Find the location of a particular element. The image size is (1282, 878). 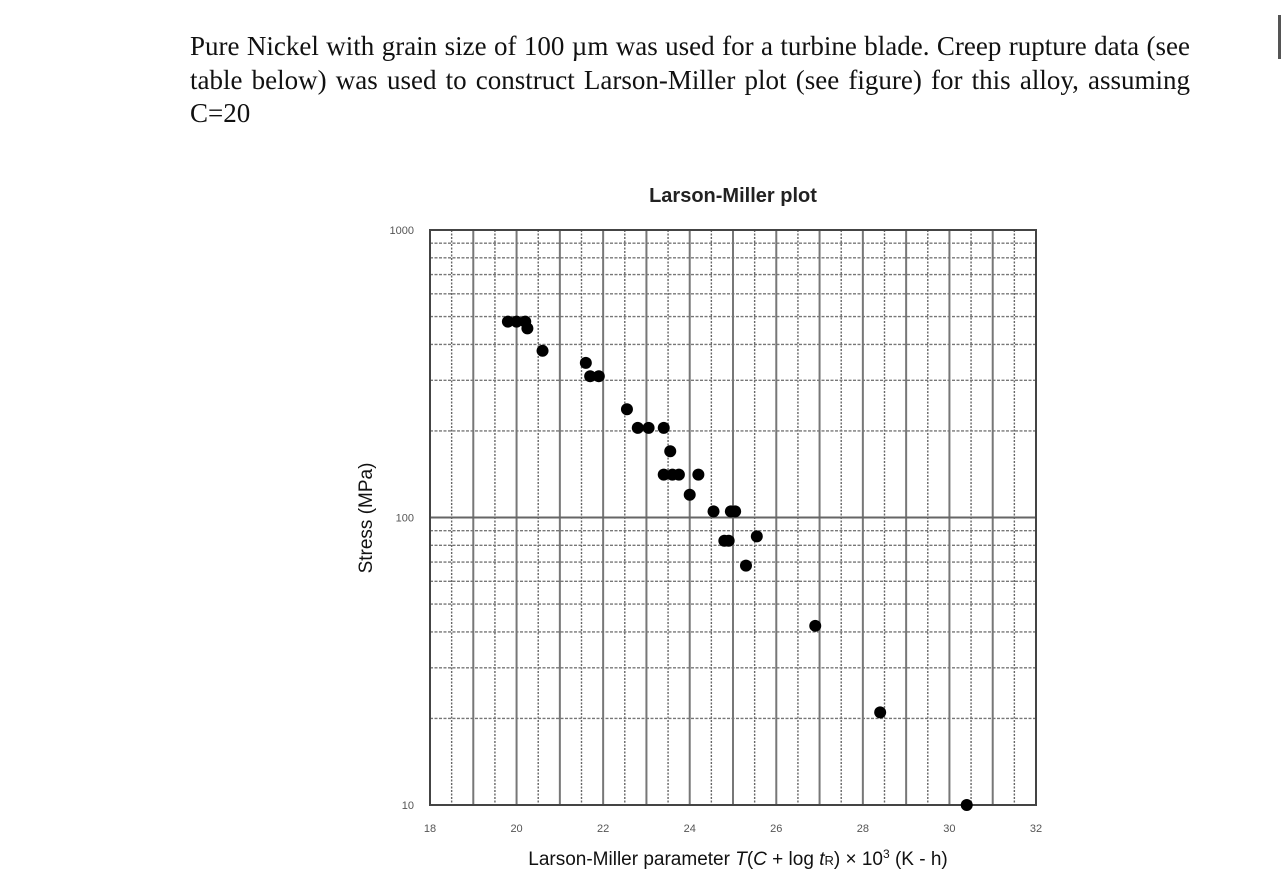

y-tick-label: 10 is located at coordinates (408, 806).